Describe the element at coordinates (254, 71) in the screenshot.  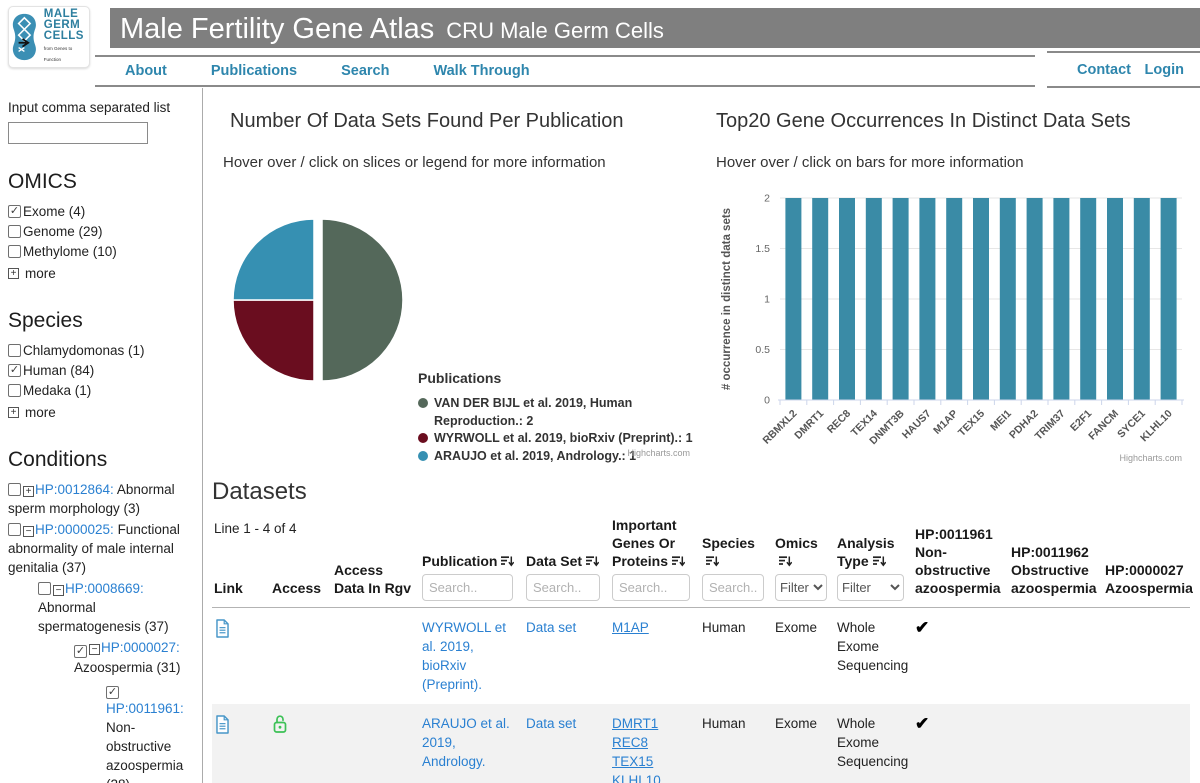
I see `nav-item-publications: Publications` at that location.